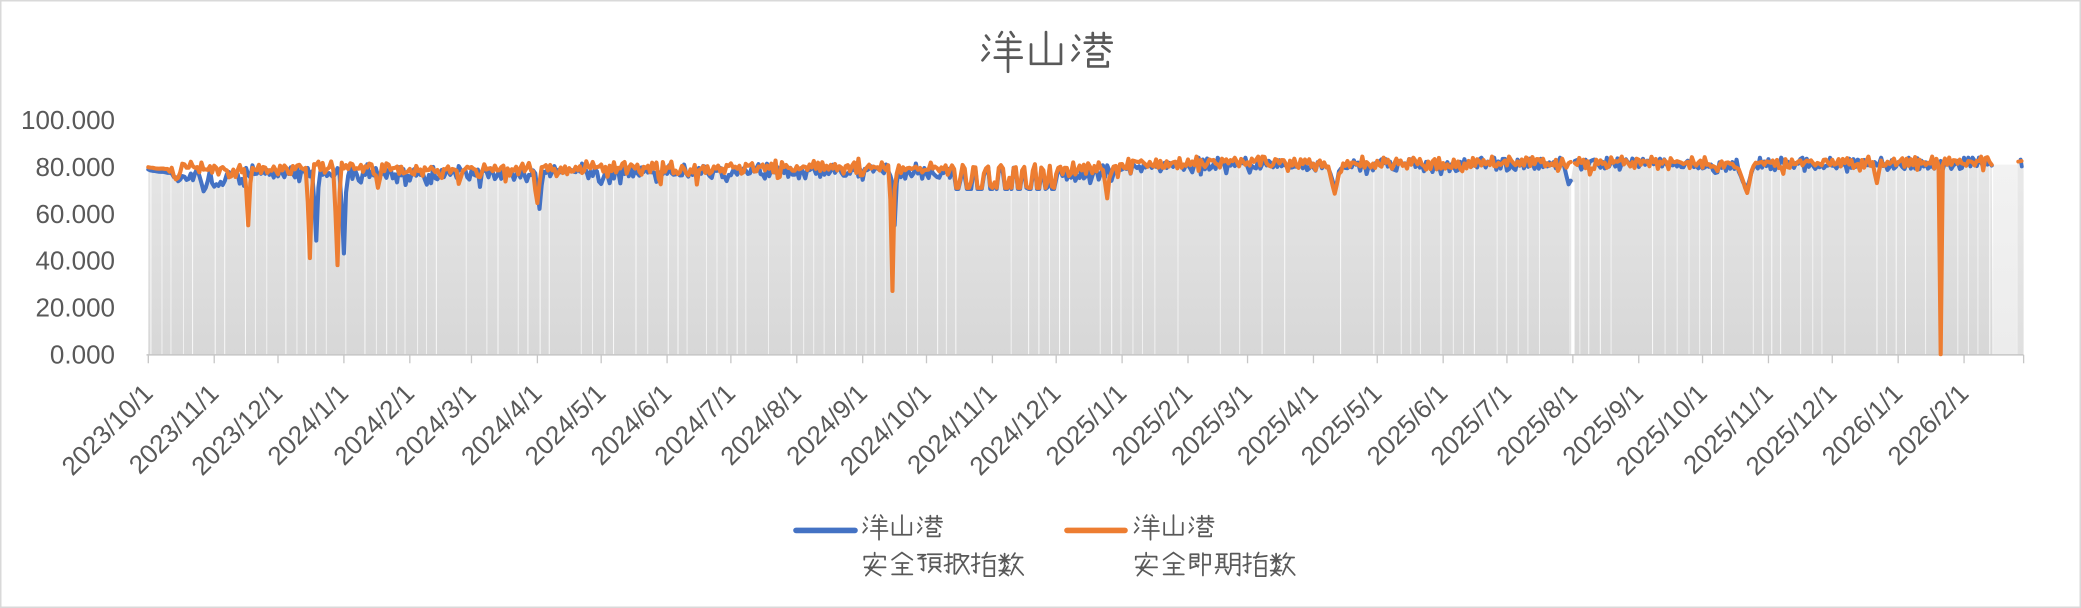  What do you see at coordinates (75, 308) in the screenshot?
I see `svg-text: 20.000` at bounding box center [75, 308].